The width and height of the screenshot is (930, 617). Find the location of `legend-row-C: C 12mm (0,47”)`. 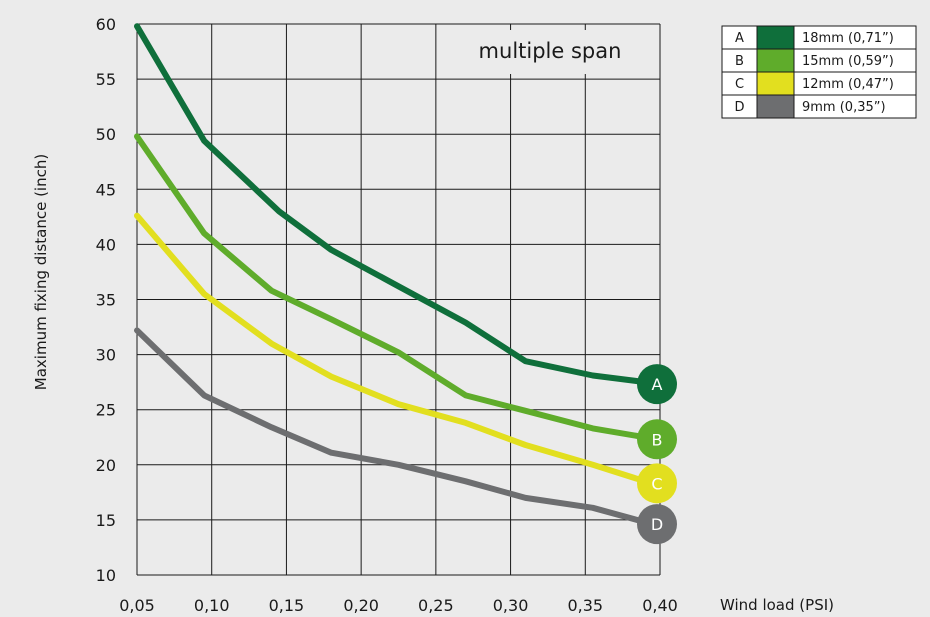

legend-row-C: C 12mm (0,47”) is located at coordinates (819, 83).